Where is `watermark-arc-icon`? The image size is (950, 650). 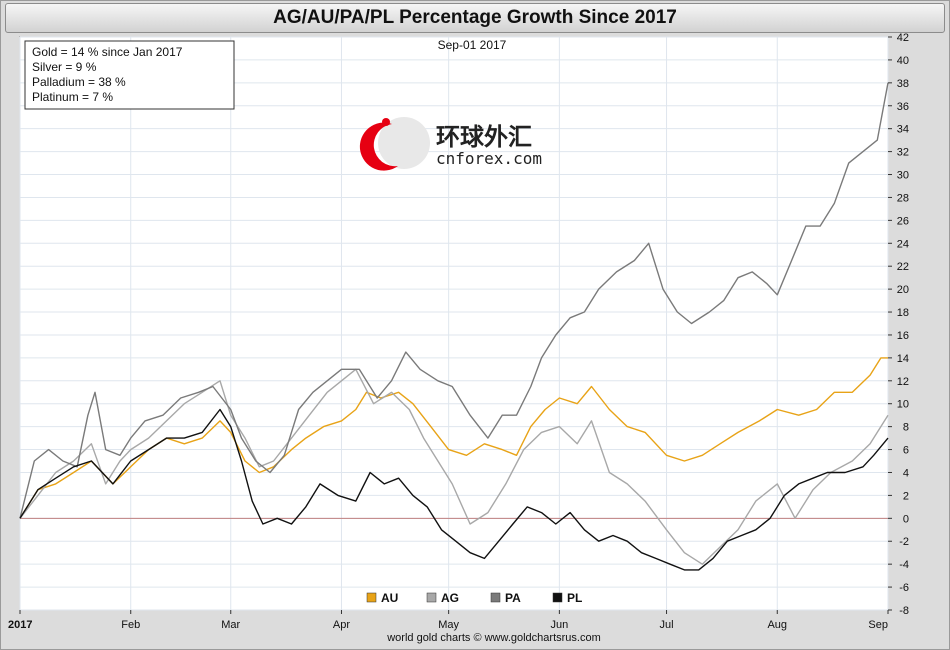
watermark-arc-icon is located at coordinates (378, 146).